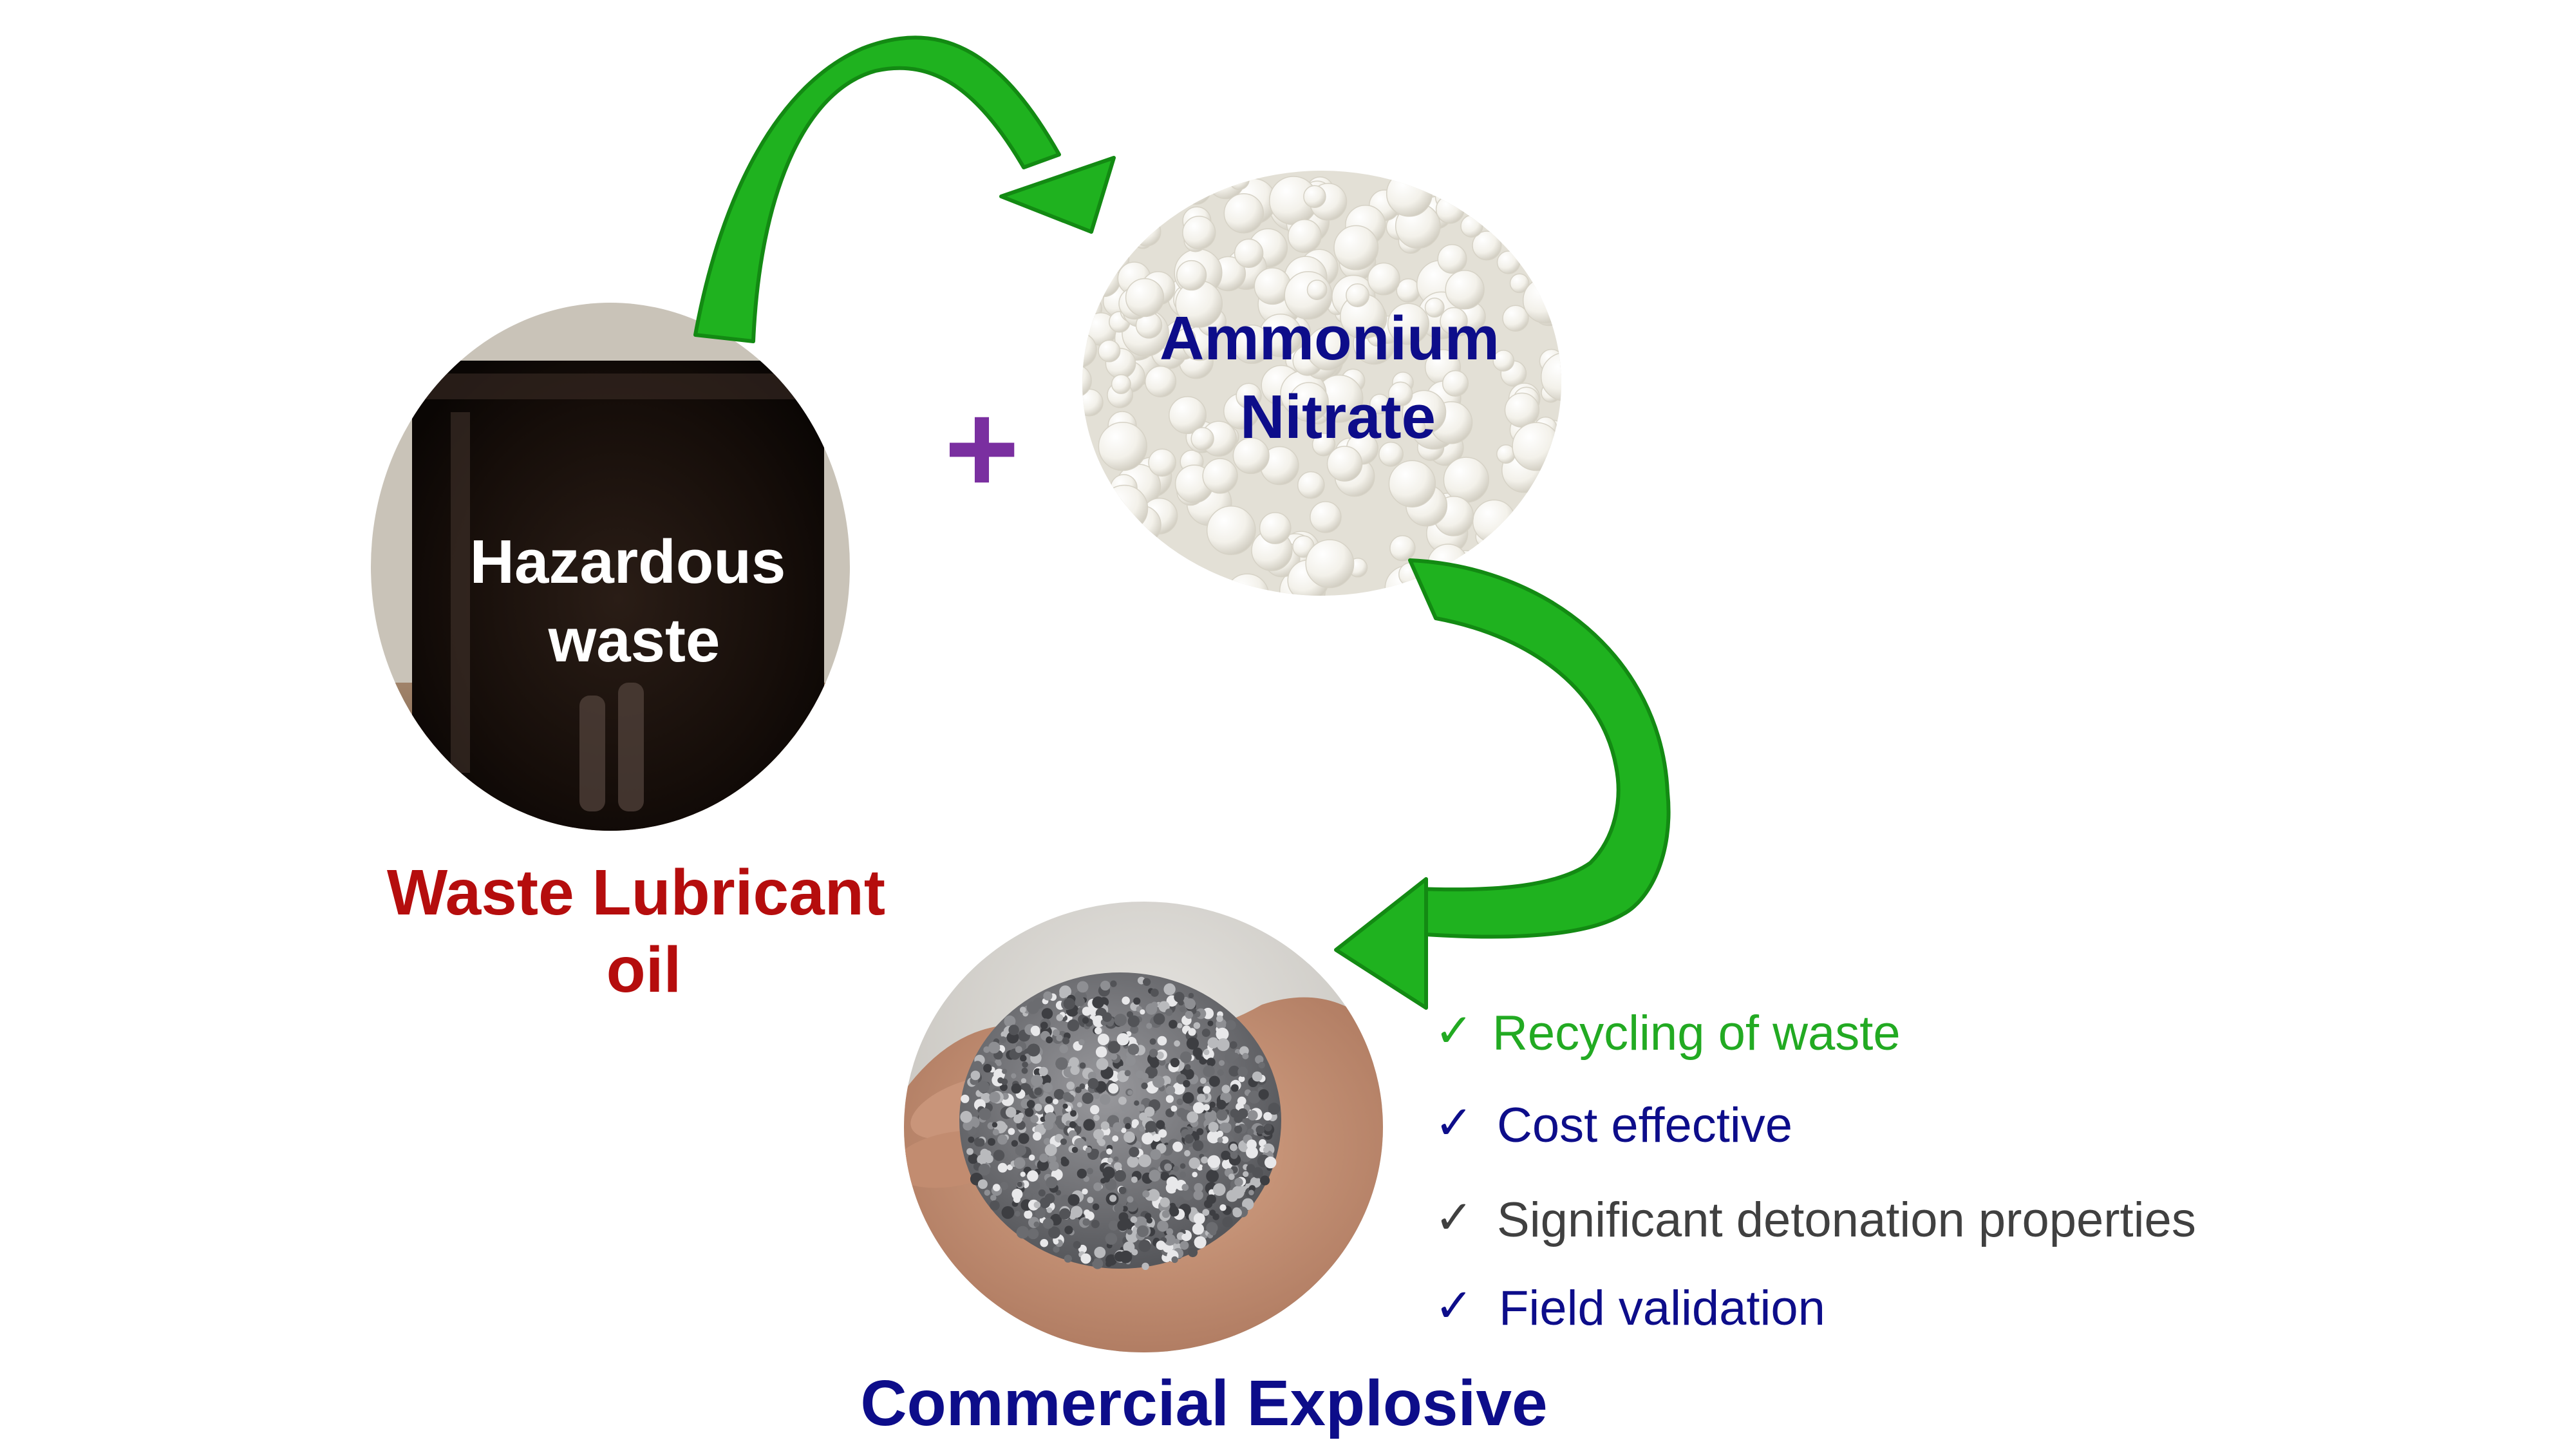 Image resolution: width=2576 pixels, height=1449 pixels. Describe the element at coordinates (610, 567) in the screenshot. I see `waste-oil-photo` at that location.